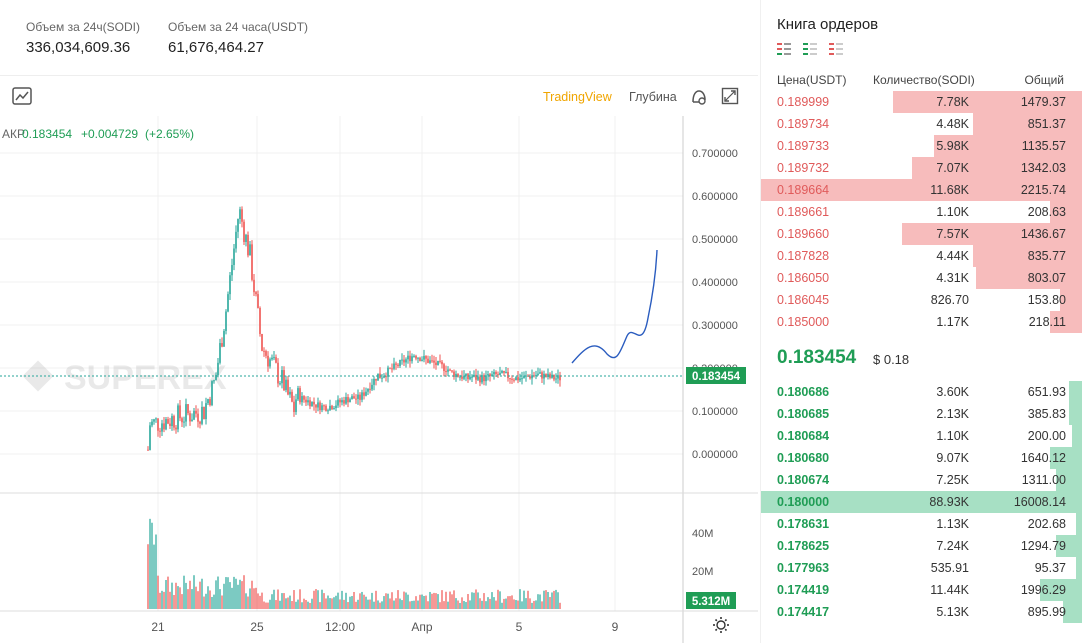 The width and height of the screenshot is (1091, 643). What do you see at coordinates (921, 322) in the screenshot?
I see `ask-row: 0.185000 1.17K 218.11` at bounding box center [921, 322].